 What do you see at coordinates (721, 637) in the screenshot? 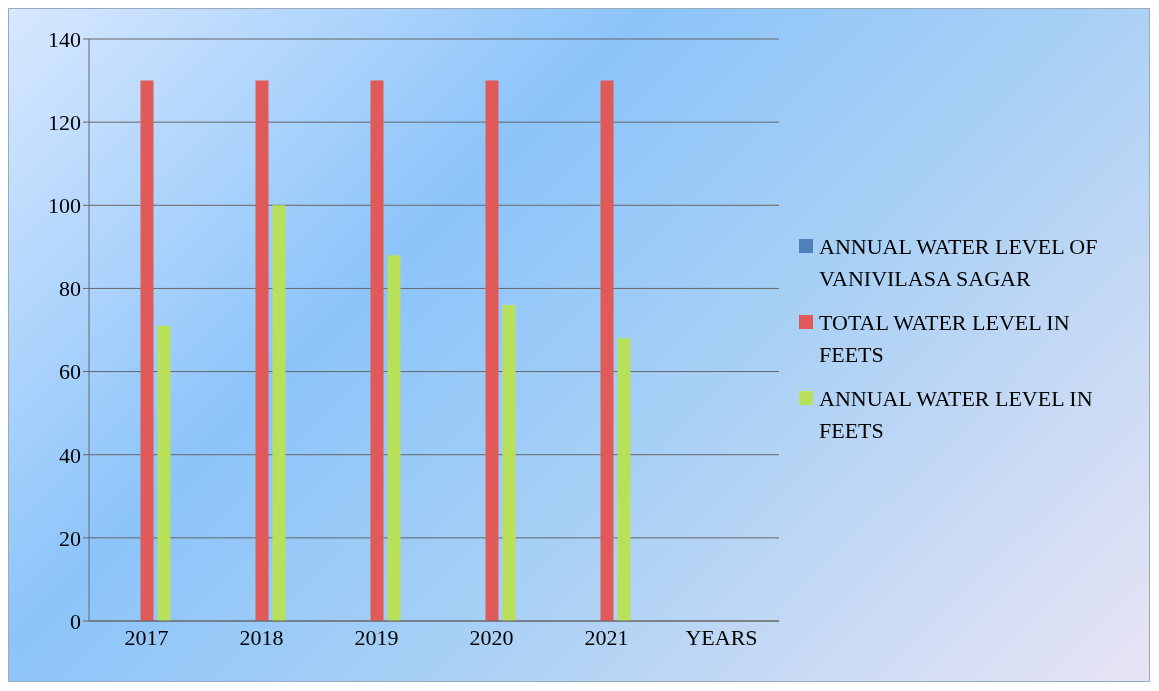
I see `x-tick-label: YEARS` at bounding box center [721, 637].